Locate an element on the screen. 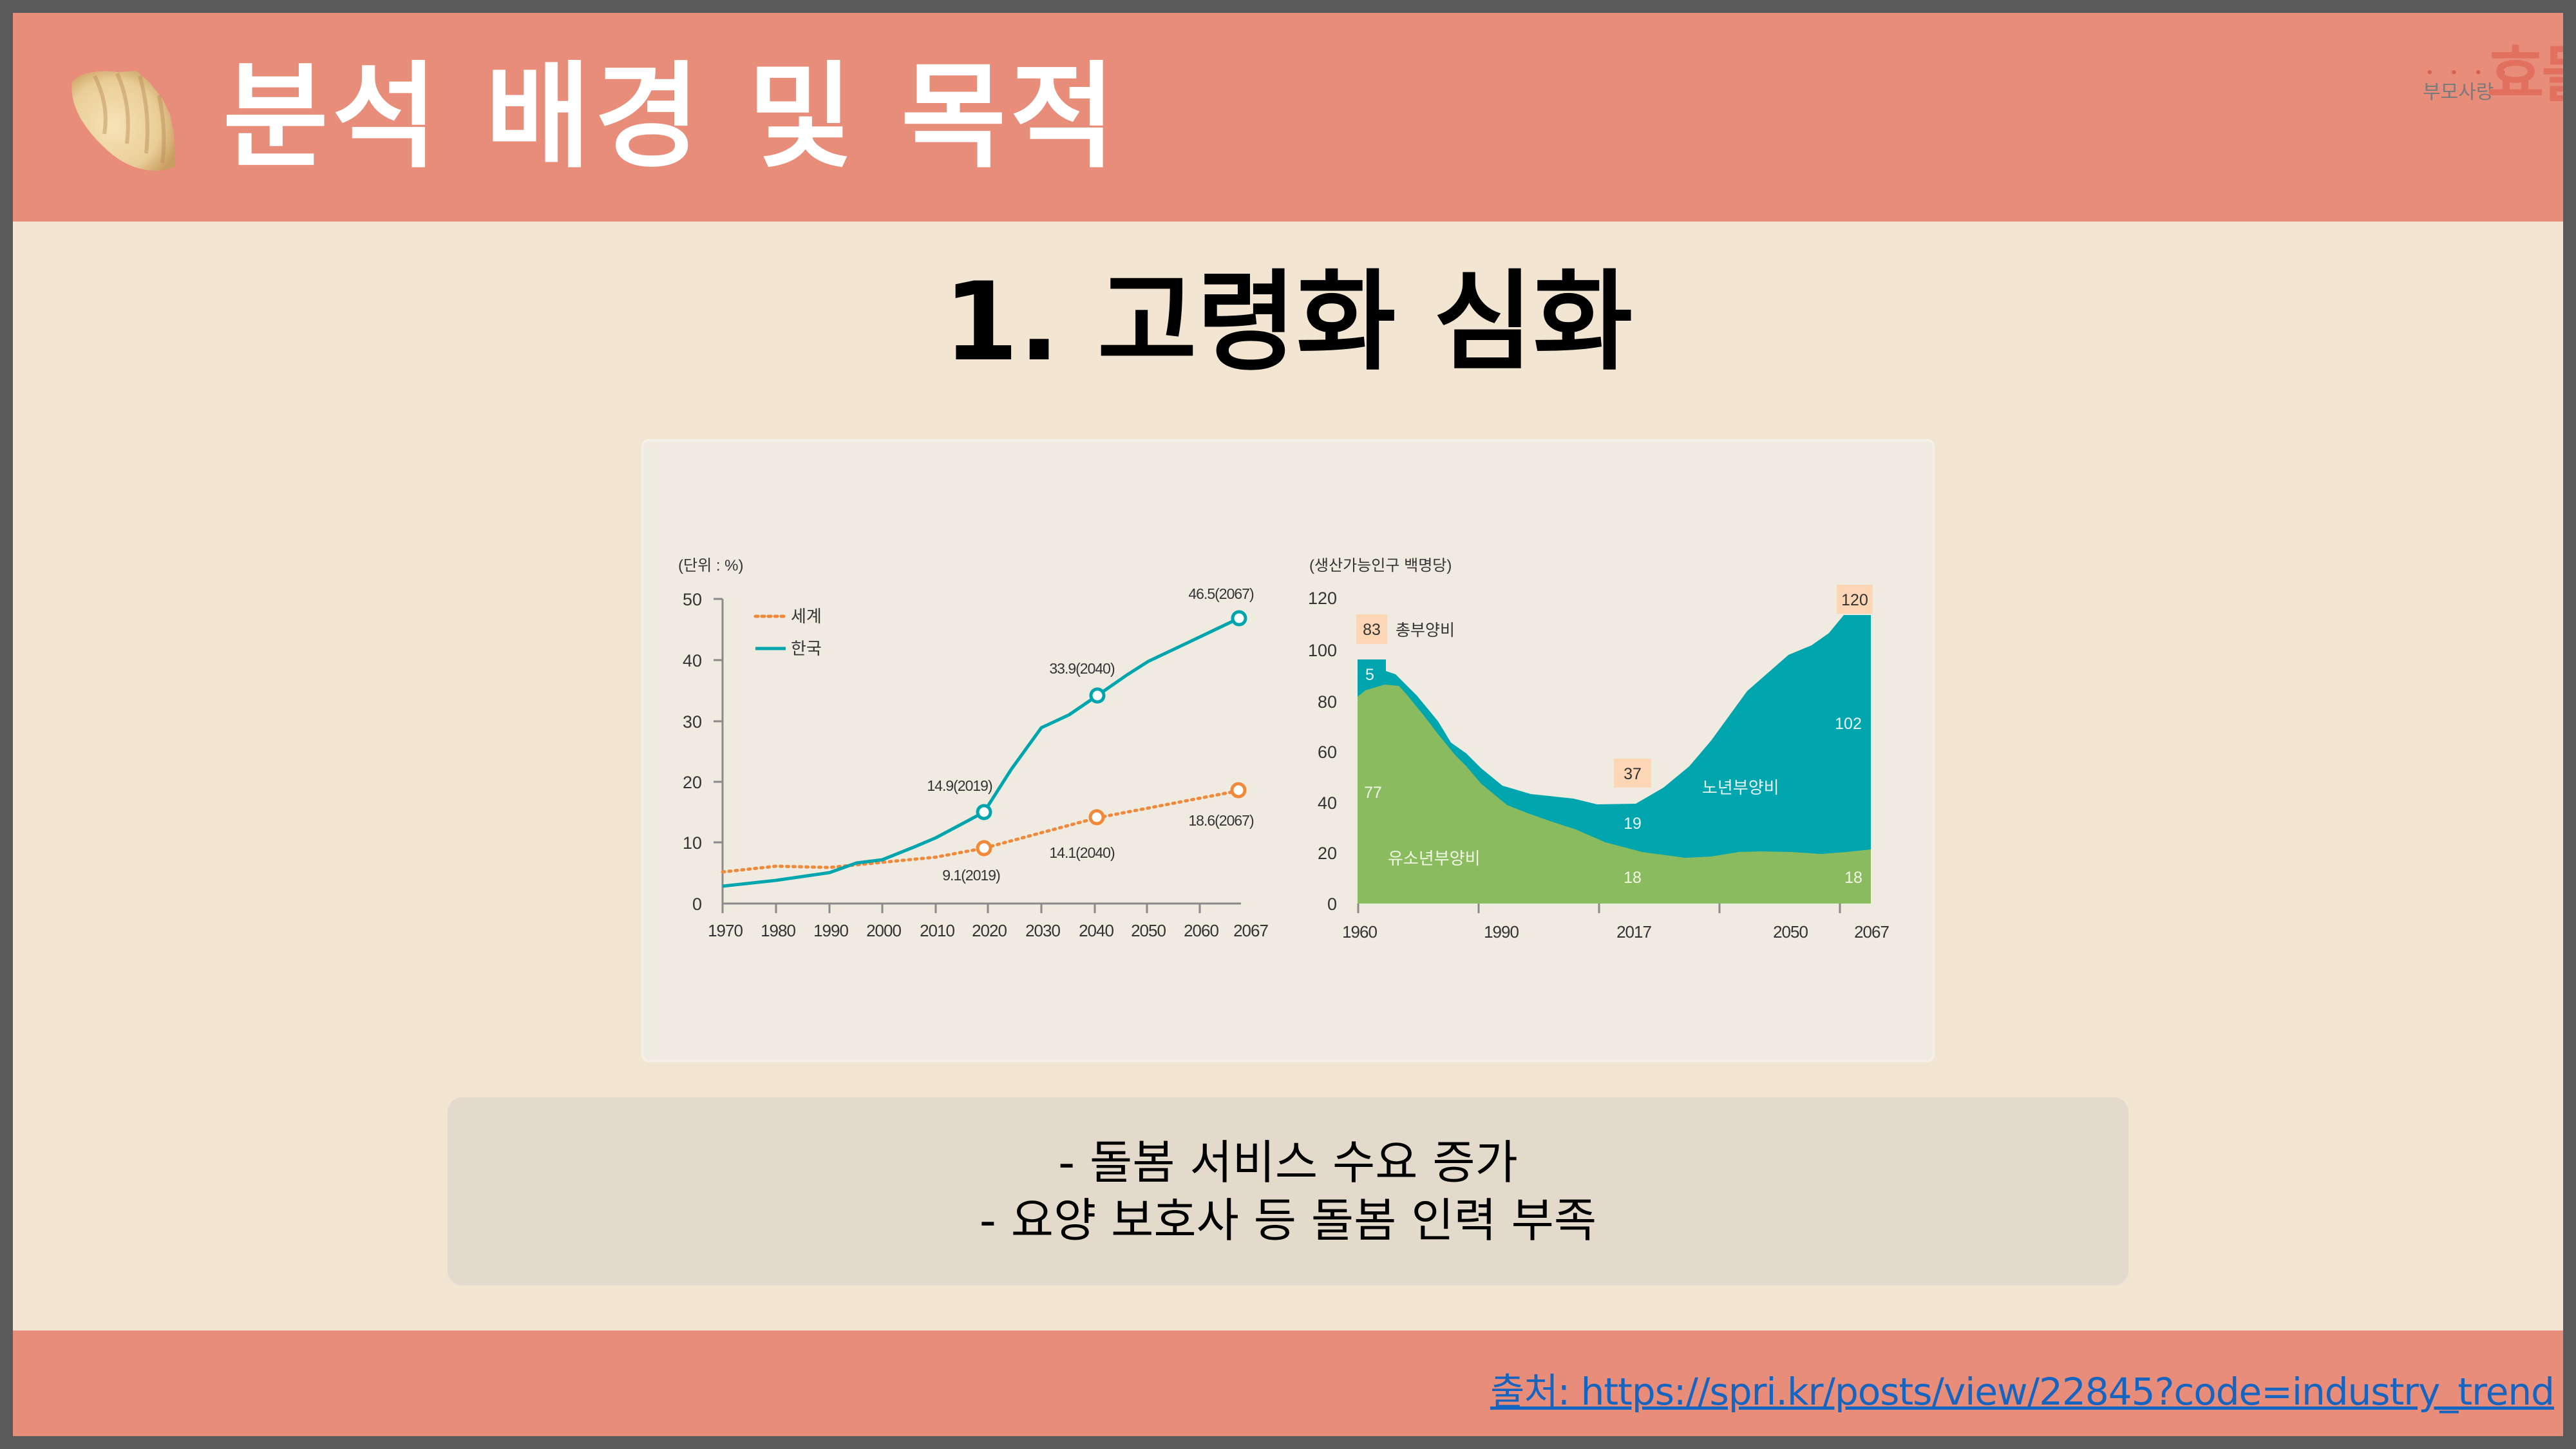  youth-dependency-label: 유소년부양비 is located at coordinates (1434, 858).